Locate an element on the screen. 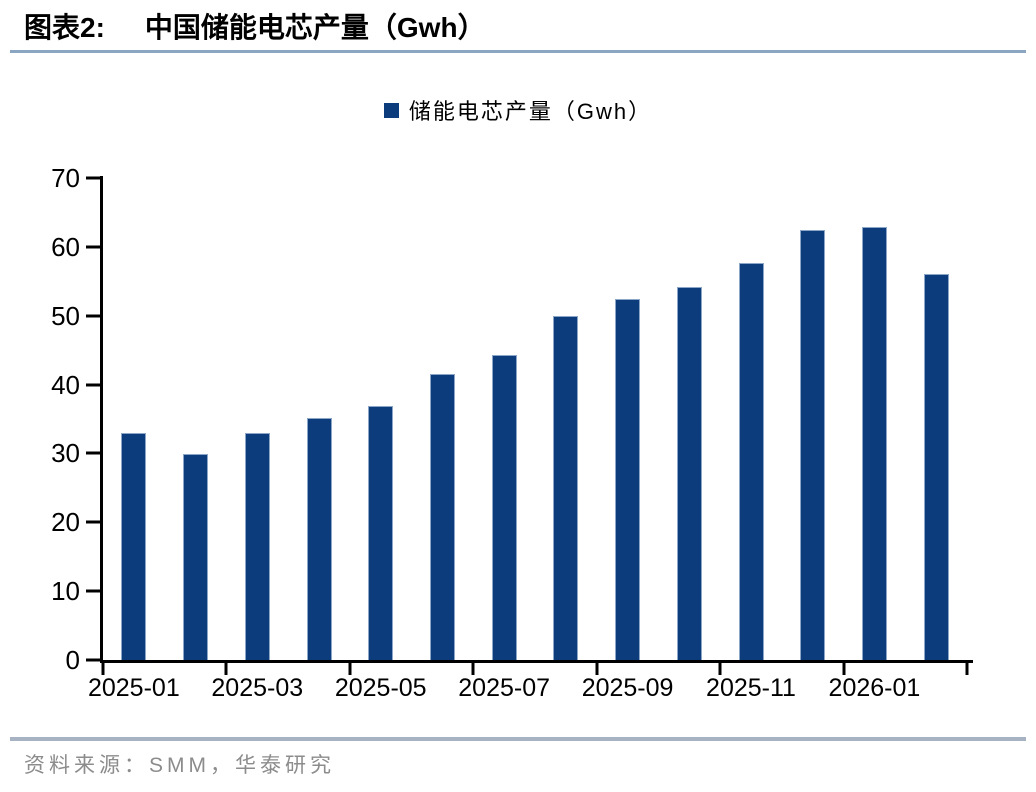 The height and width of the screenshot is (792, 1036). x-tick-label: 2026-01 is located at coordinates (874, 688).